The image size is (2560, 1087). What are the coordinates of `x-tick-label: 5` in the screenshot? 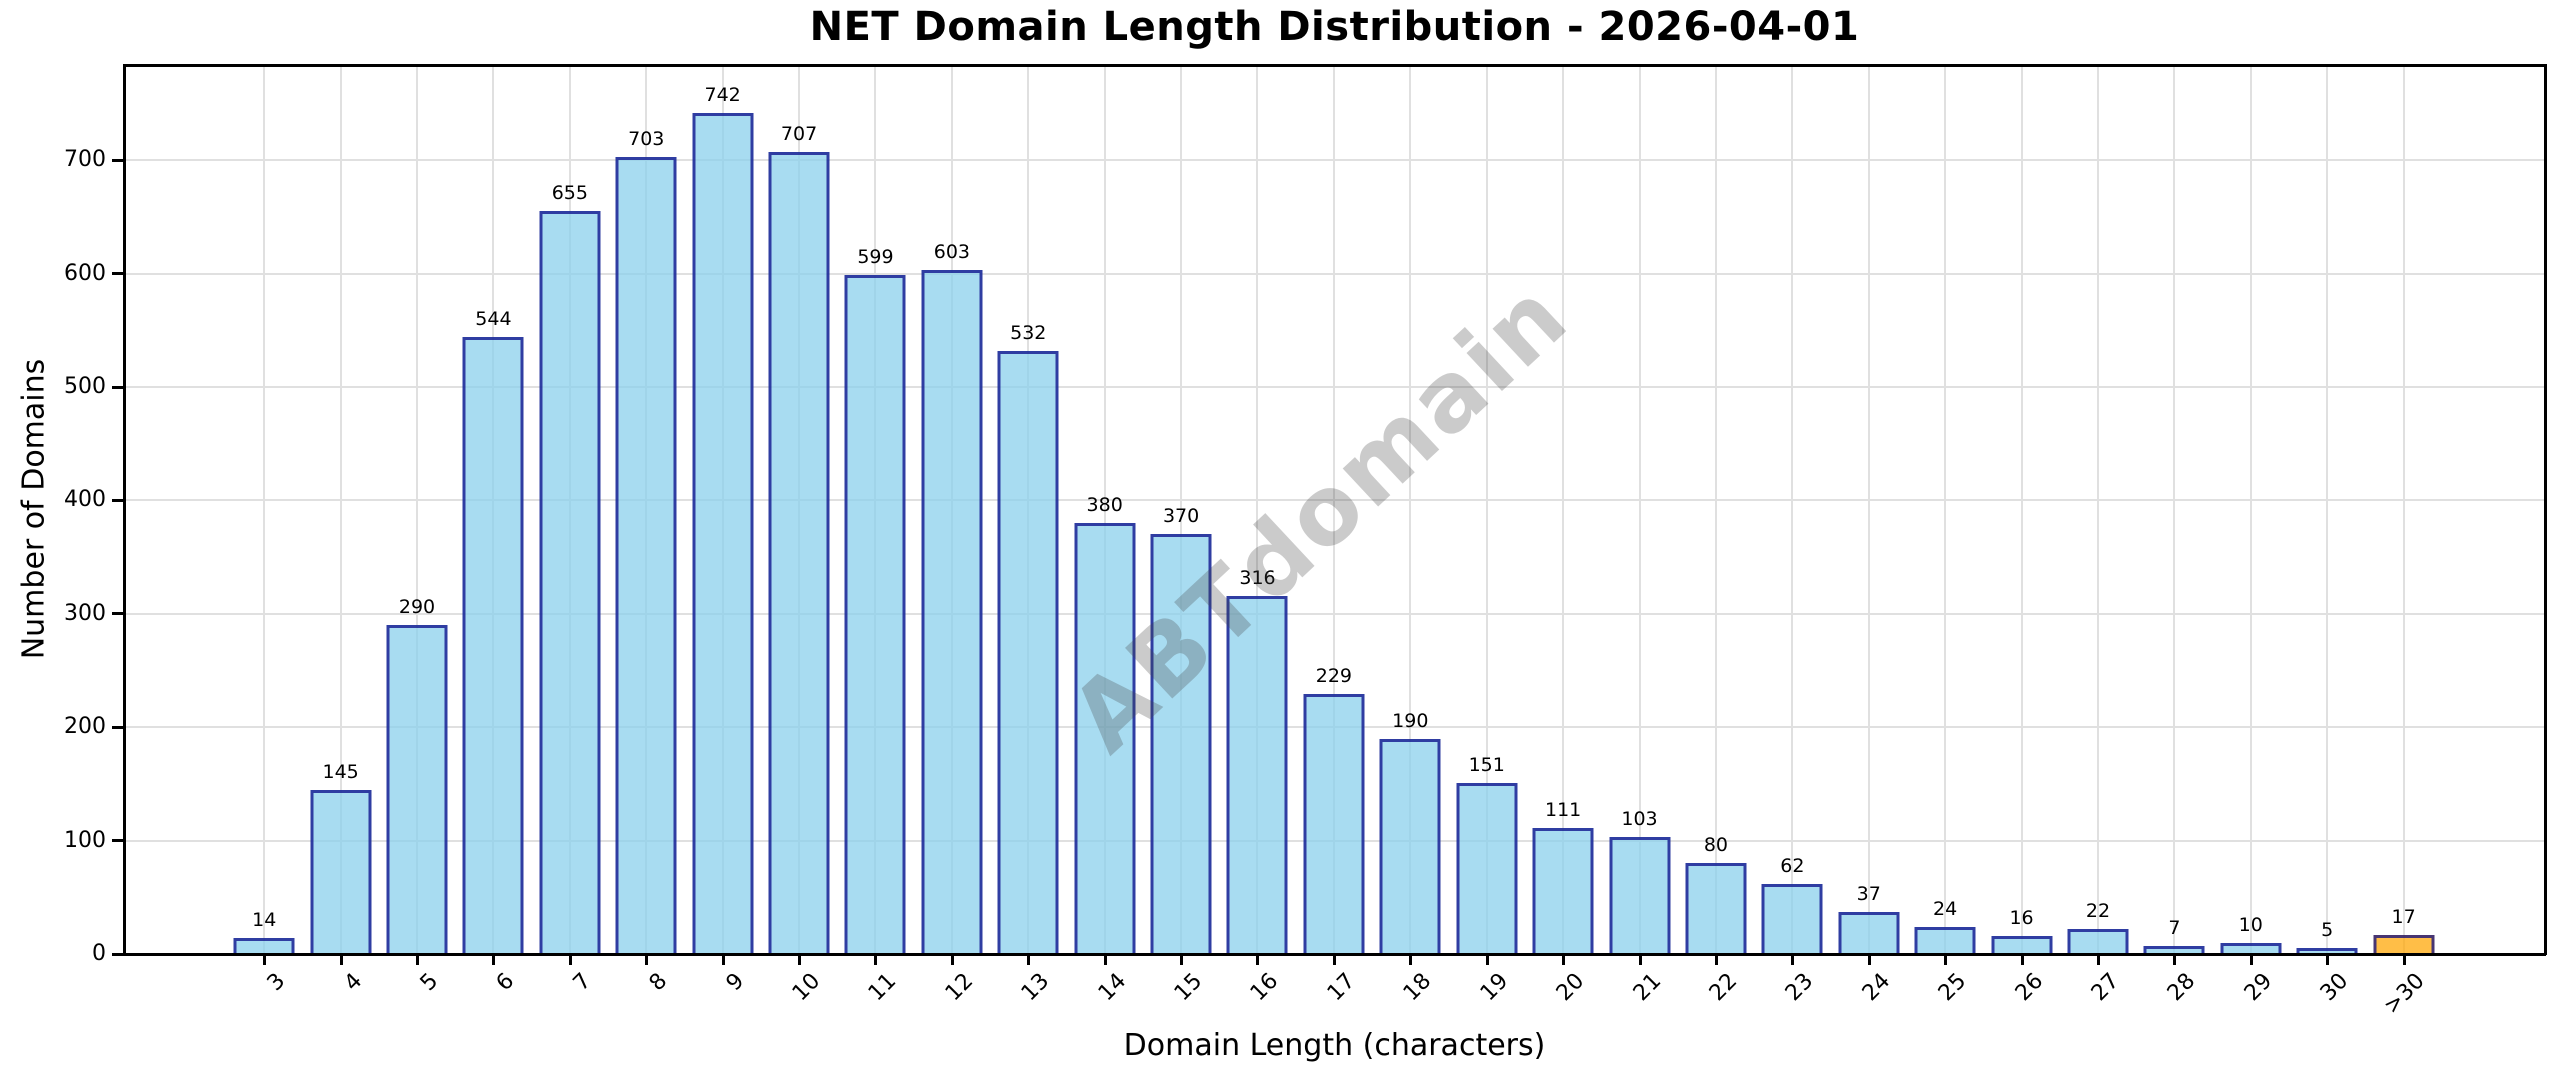 It's located at (429, 982).